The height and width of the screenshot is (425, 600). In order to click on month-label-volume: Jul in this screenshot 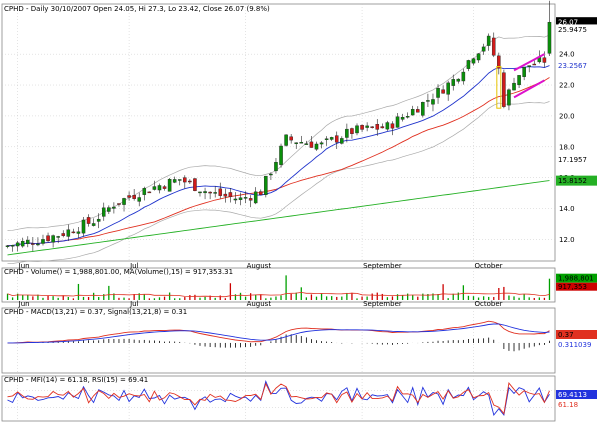, I will do `click(134, 304)`.